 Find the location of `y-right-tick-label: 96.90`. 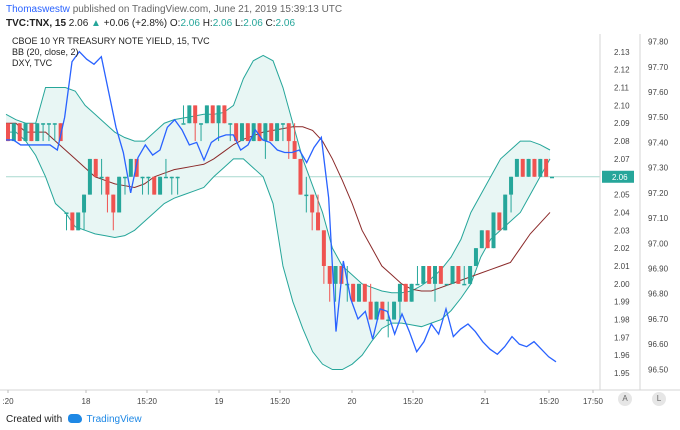

y-right-tick-label: 96.90 is located at coordinates (658, 269).